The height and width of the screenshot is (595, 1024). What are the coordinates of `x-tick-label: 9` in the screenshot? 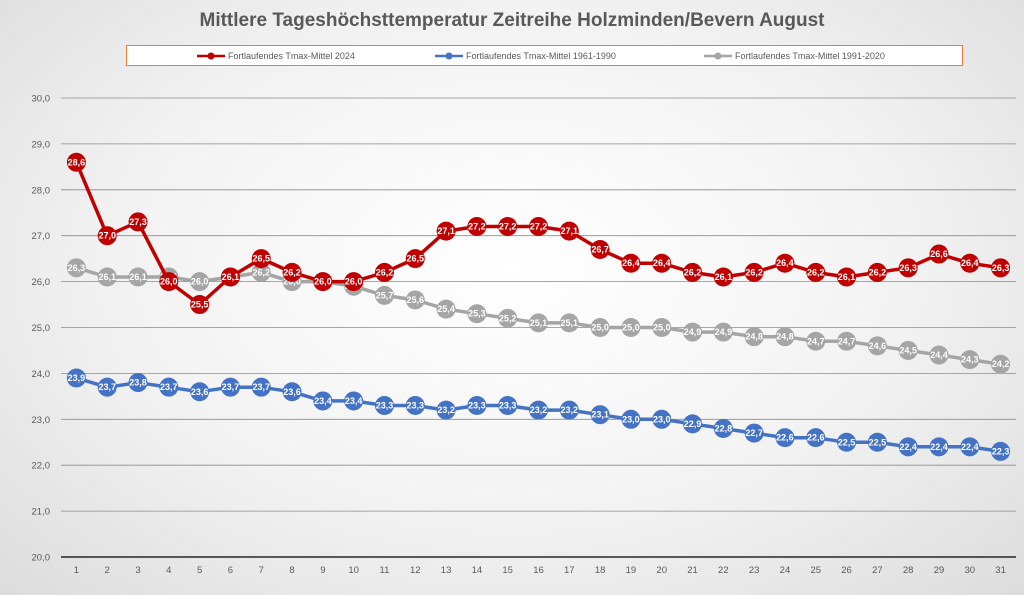 It's located at (322, 570).